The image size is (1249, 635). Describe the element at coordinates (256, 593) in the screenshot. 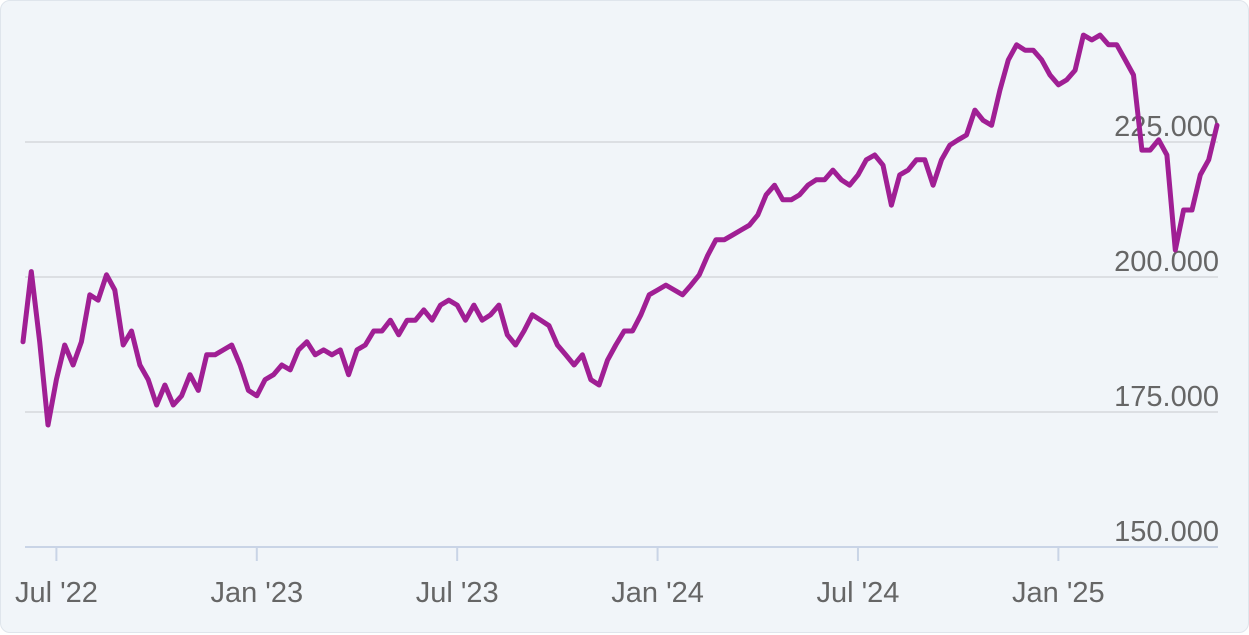

I see `x-tick-label: Jan '23` at that location.